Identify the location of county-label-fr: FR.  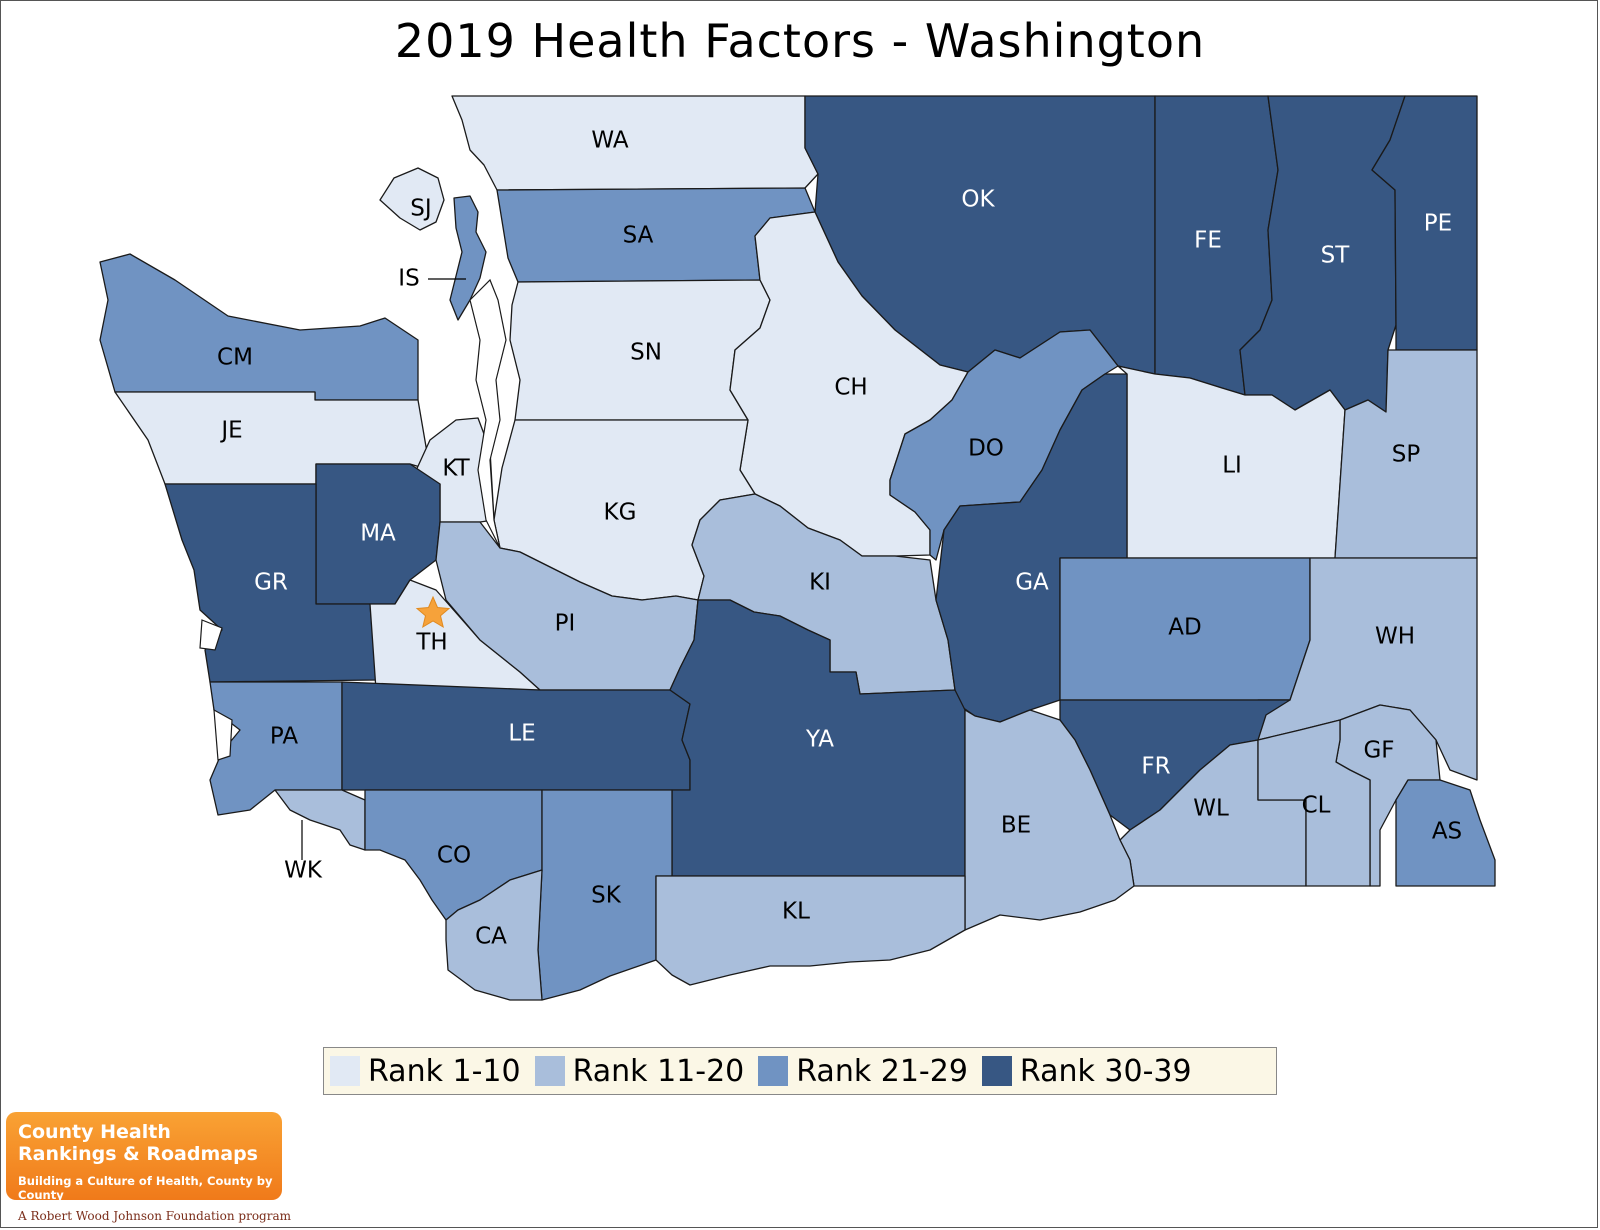
(1155, 767).